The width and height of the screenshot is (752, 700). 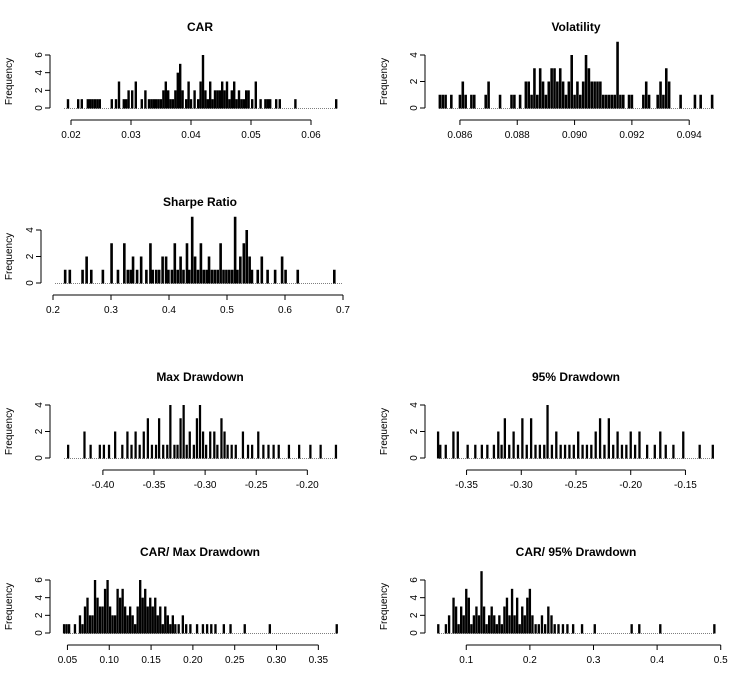 What do you see at coordinates (466, 660) in the screenshot?
I see `car-95-drawdown-xtick-label: 0.1` at bounding box center [466, 660].